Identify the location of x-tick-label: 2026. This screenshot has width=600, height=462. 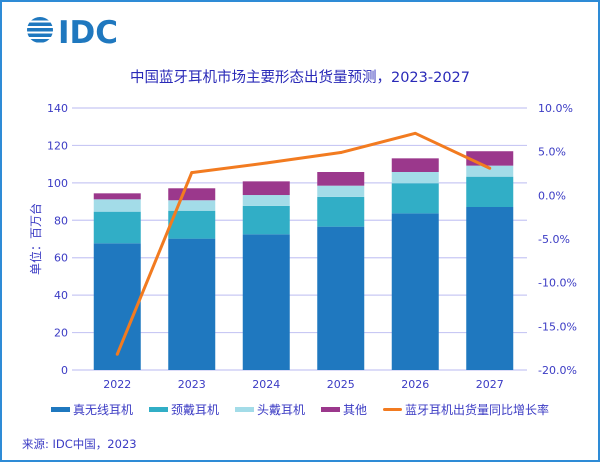
(415, 384).